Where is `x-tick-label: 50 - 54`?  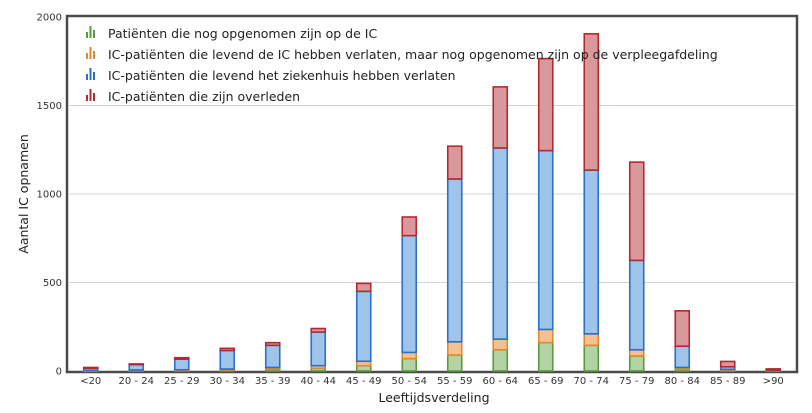 x-tick-label: 50 - 54 is located at coordinates (409, 381).